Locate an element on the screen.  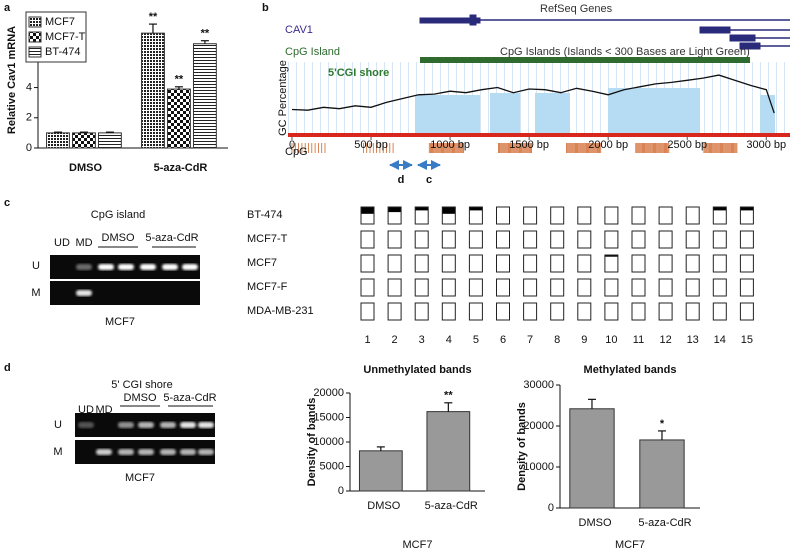
column-label: 2 is located at coordinates (395, 340).